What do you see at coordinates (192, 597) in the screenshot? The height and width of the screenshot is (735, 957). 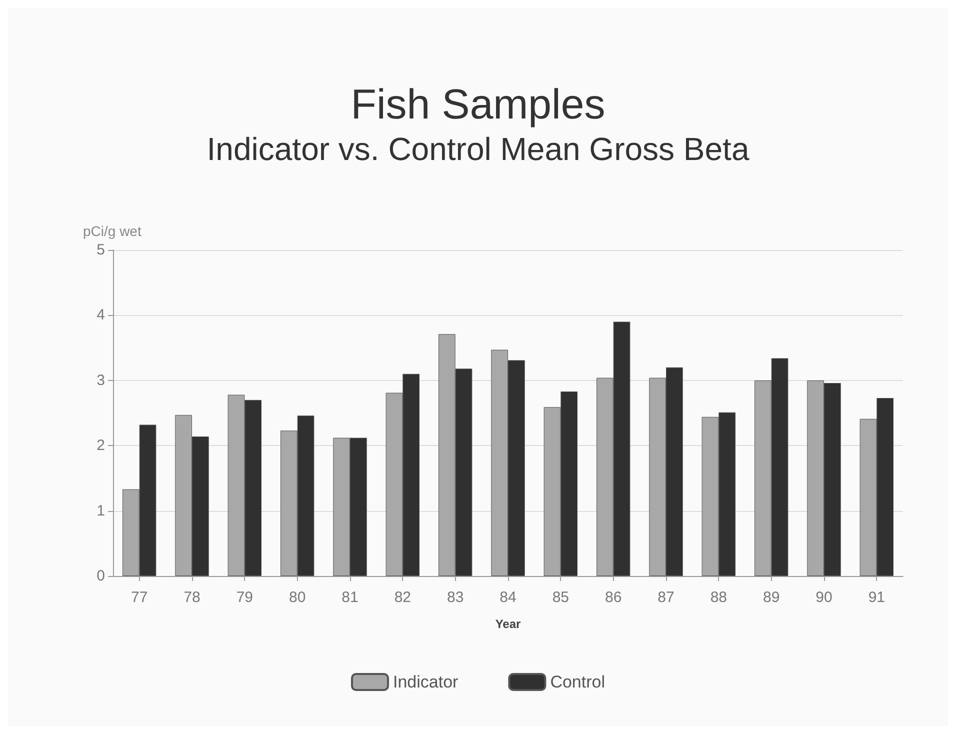 I see `x-tick-label: 78` at bounding box center [192, 597].